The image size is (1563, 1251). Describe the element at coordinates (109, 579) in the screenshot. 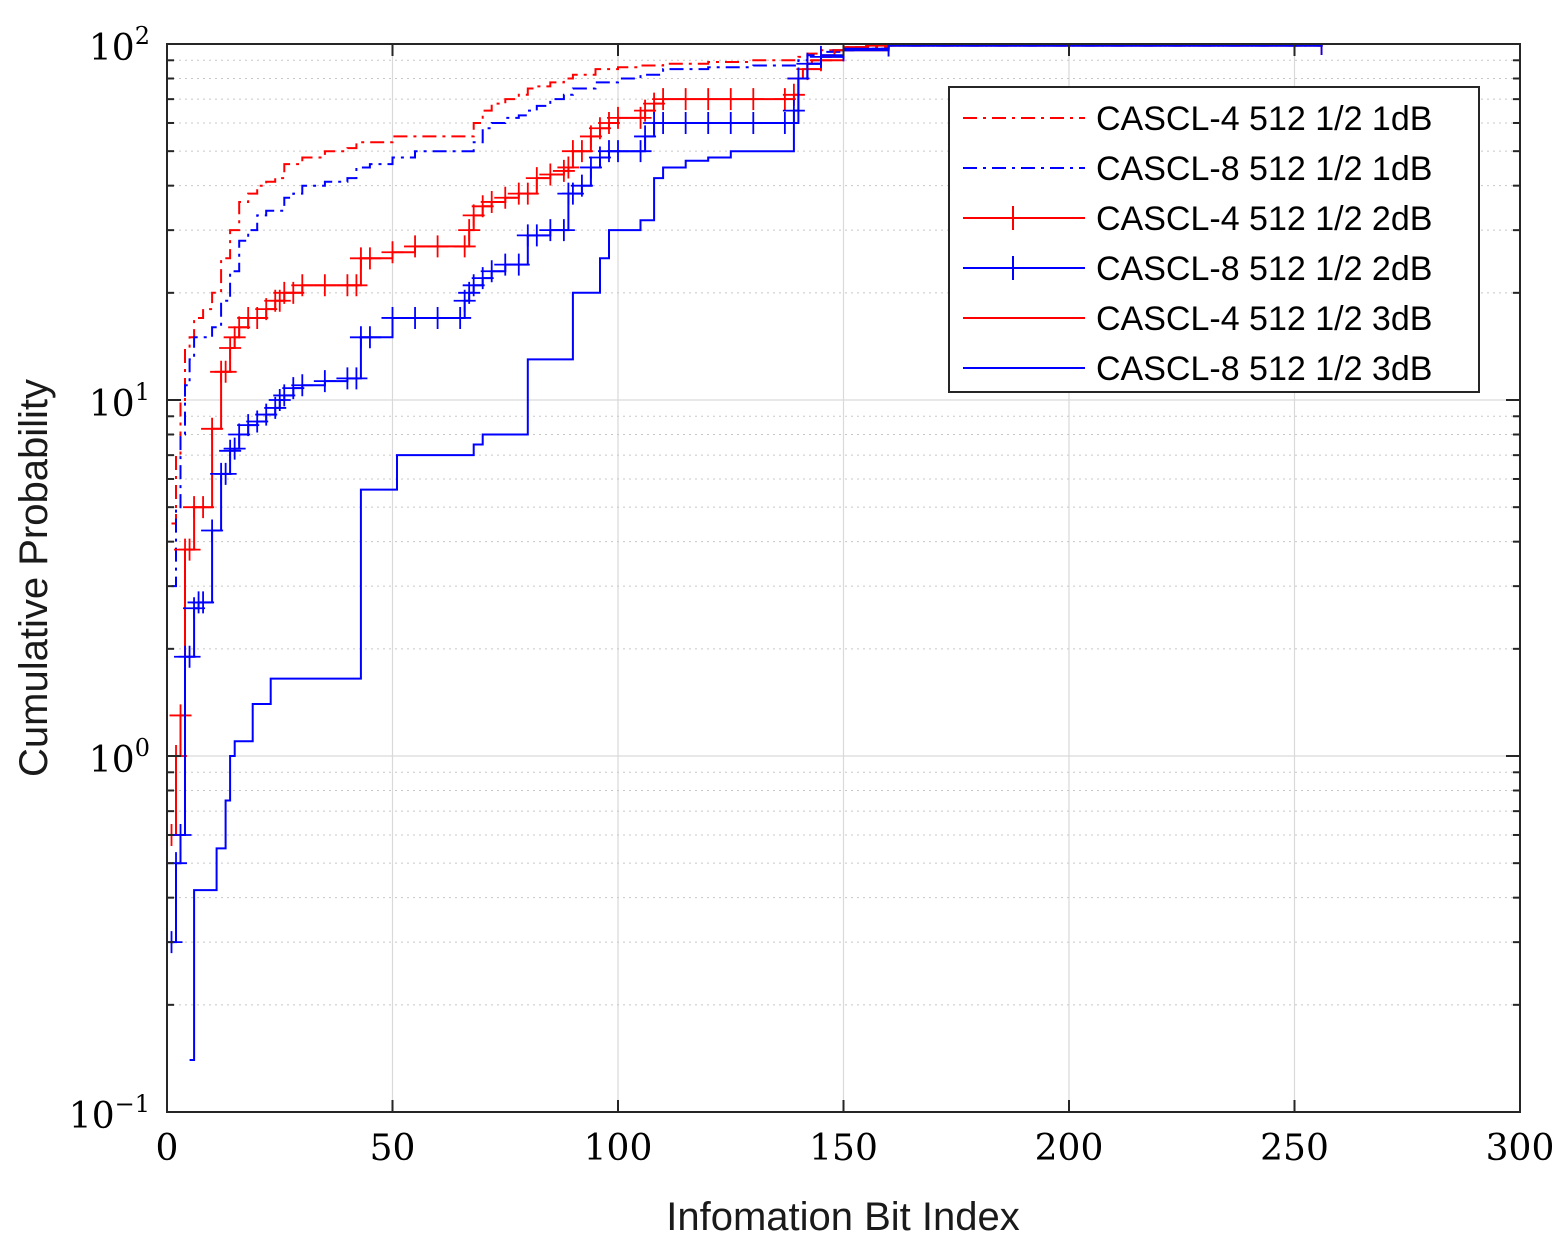

I see `y-tick-labels: 10⁻¹ 10⁰ 10¹ 10²` at that location.